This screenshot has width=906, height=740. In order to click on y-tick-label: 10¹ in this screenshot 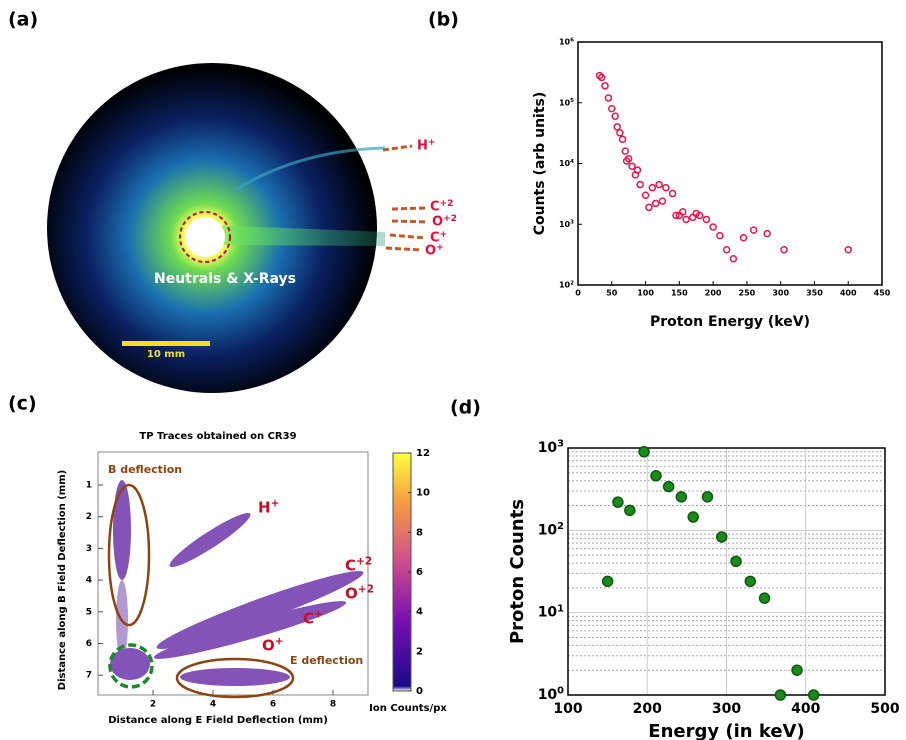, I will do `click(551, 611)`.